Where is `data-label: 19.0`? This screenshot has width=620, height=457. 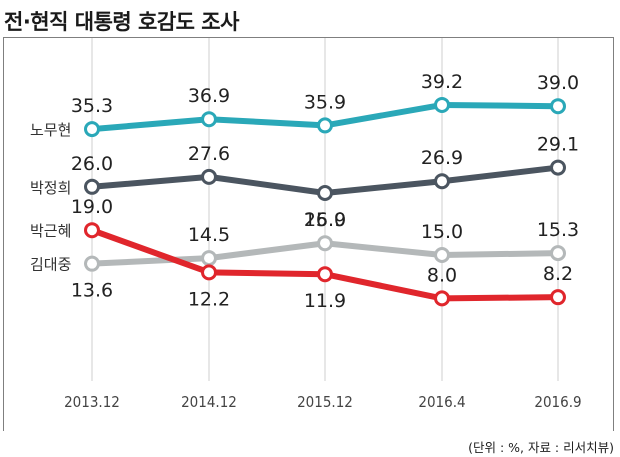 data-label: 19.0 is located at coordinates (92, 207).